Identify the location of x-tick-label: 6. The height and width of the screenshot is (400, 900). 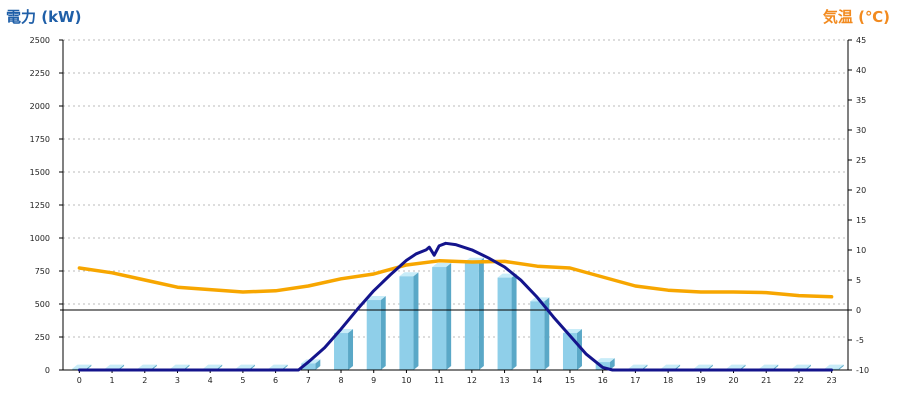
(275, 380).